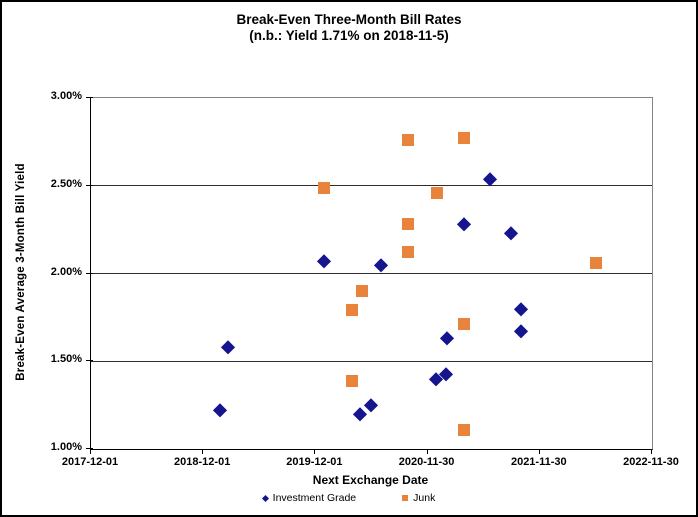  Describe the element at coordinates (651, 462) in the screenshot. I see `x-tick-label: 2022-11-30` at that location.